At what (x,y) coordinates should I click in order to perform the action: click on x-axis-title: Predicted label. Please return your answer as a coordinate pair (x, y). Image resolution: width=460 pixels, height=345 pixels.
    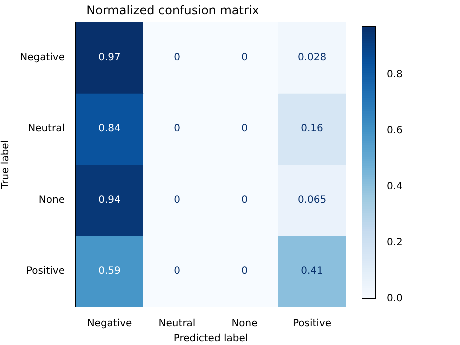
    Looking at the image, I should click on (211, 339).